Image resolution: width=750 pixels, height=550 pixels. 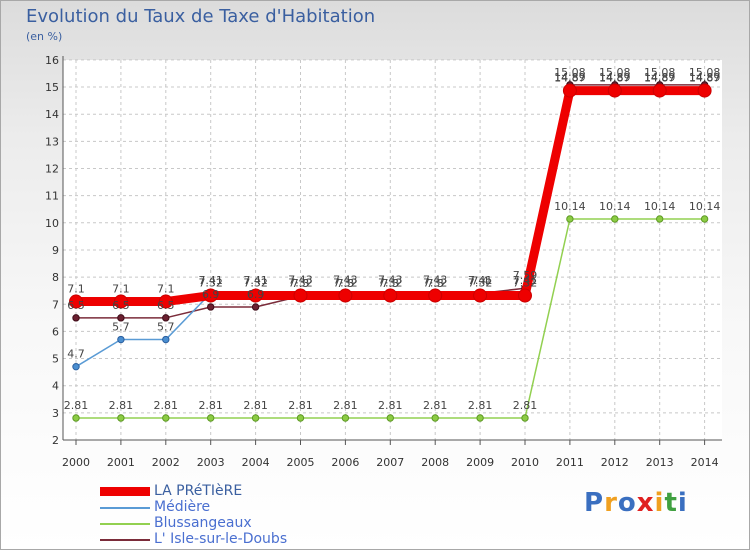 I want to click on logo-letter: o, so click(x=627, y=503).